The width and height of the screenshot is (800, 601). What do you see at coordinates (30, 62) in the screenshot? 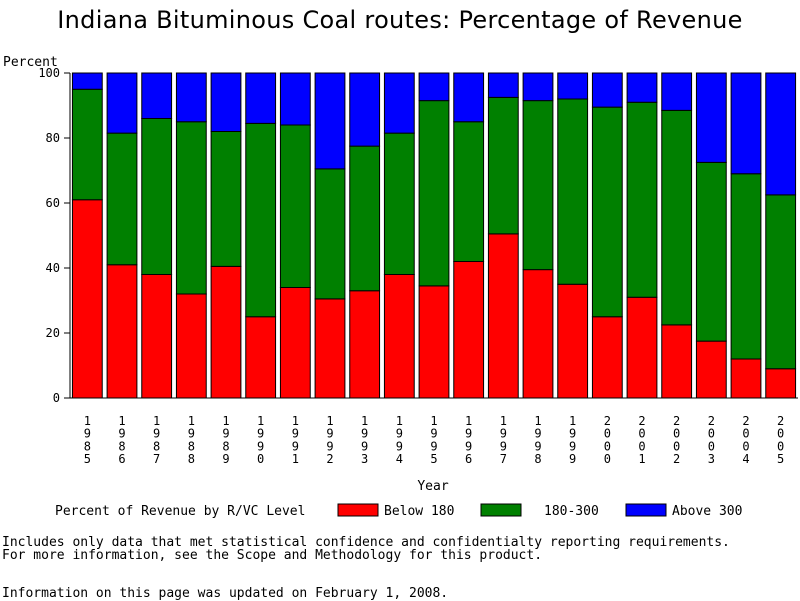
I see `y-axis-label: Percent` at bounding box center [30, 62].